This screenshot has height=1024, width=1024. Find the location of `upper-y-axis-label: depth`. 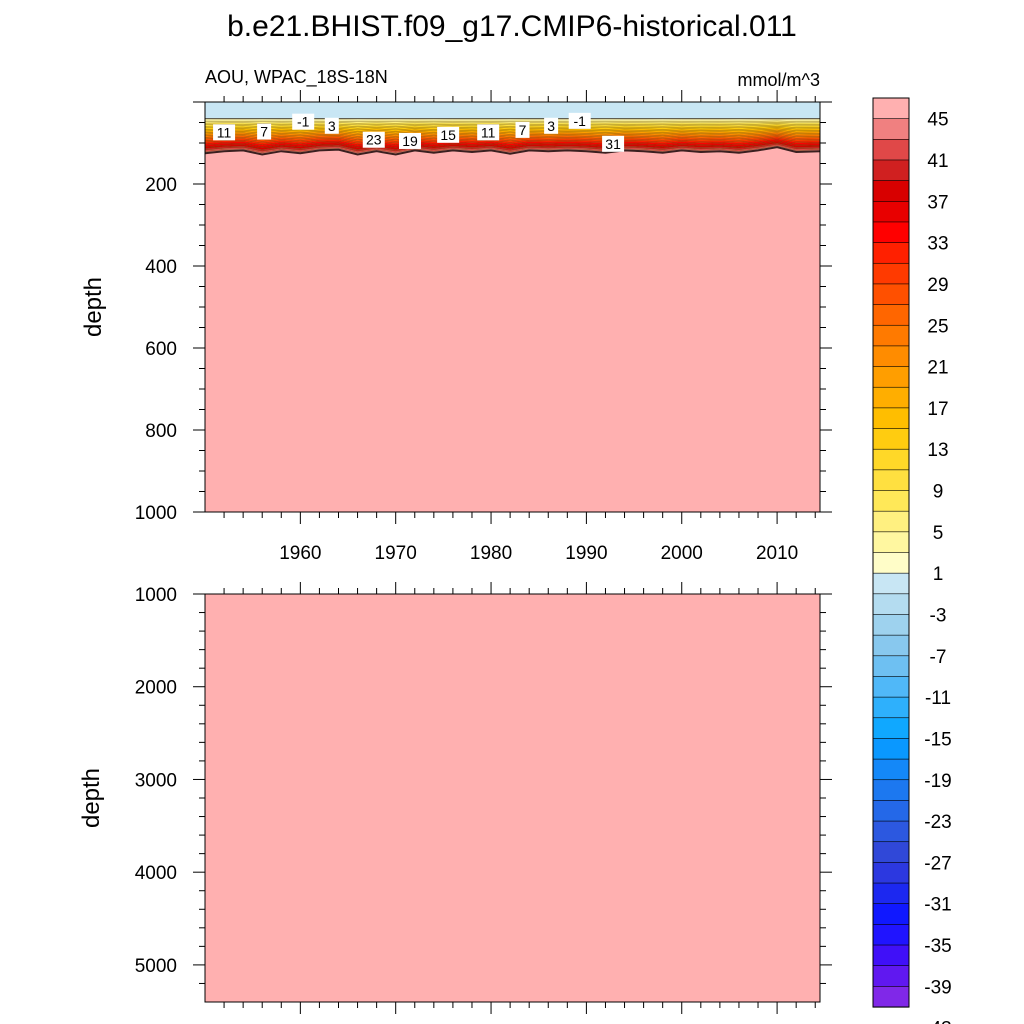

upper-y-axis-label: depth is located at coordinates (93, 307).